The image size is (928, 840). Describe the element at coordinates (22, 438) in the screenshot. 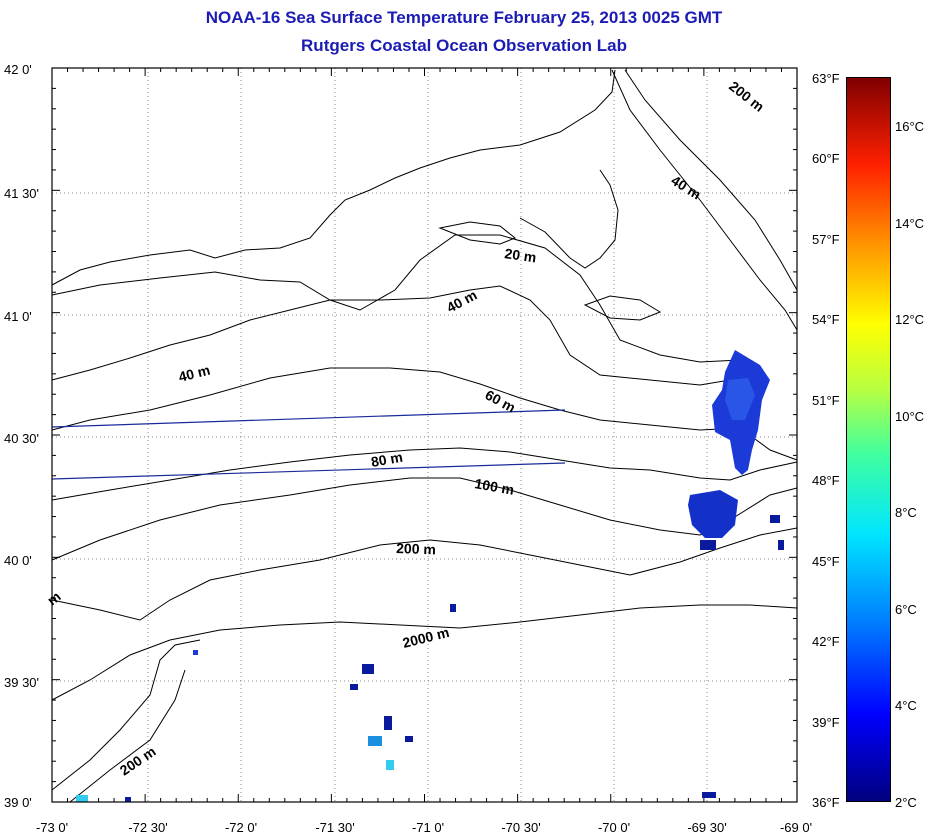

I see `lat-label: 40 30'` at that location.